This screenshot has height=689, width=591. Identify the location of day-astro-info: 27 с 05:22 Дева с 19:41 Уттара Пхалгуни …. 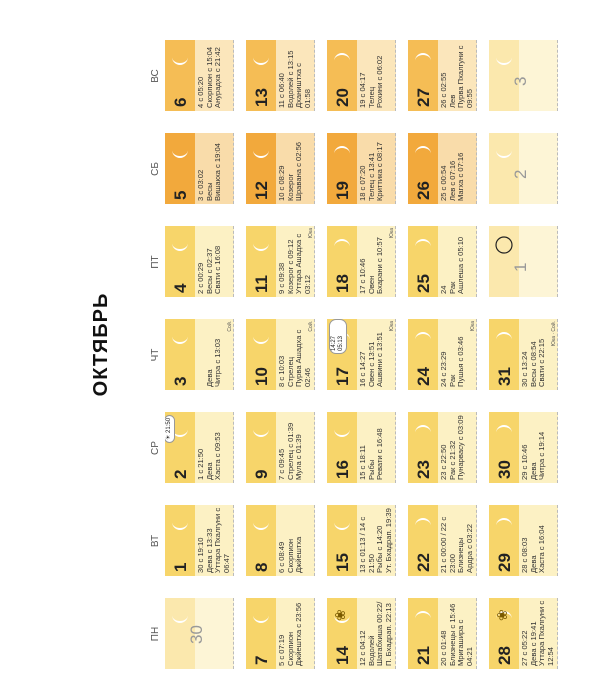
(537, 633).